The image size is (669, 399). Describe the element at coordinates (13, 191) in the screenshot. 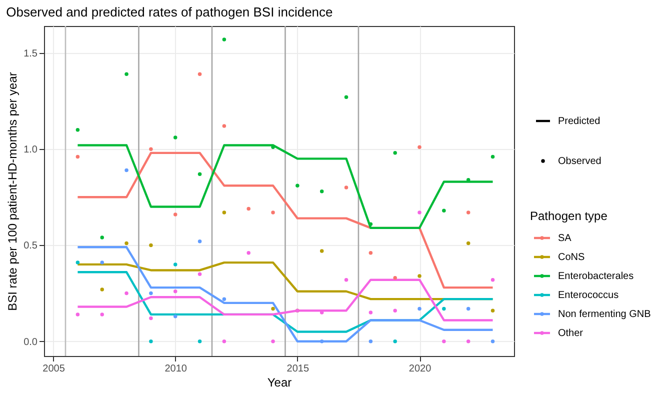

I see `y-axis-title: BSI rate per 100 patient-HD-months per year` at that location.